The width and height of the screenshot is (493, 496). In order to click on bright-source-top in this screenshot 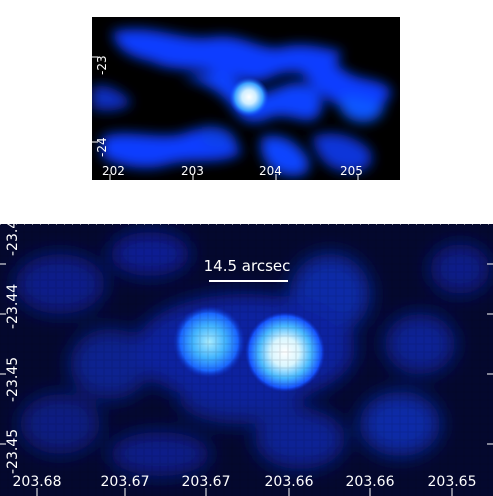, I will do `click(249, 97)`.